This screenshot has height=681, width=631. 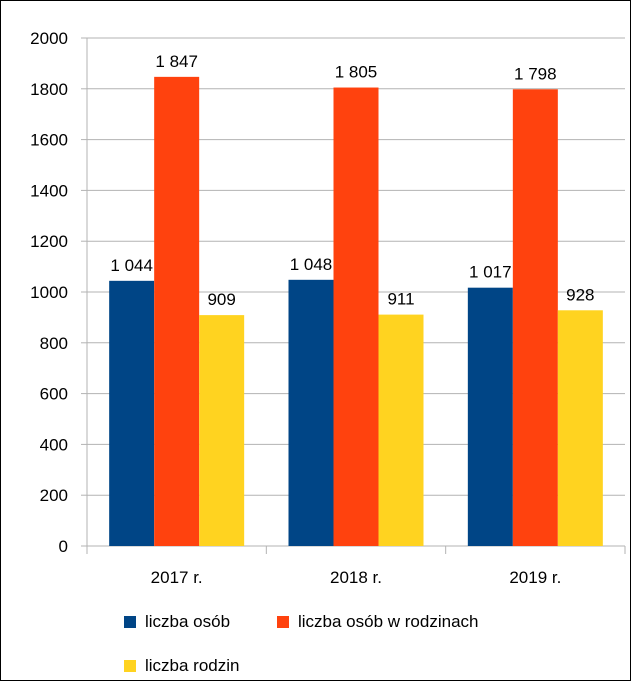 I want to click on y-tick-label: 1800, so click(x=49, y=89).